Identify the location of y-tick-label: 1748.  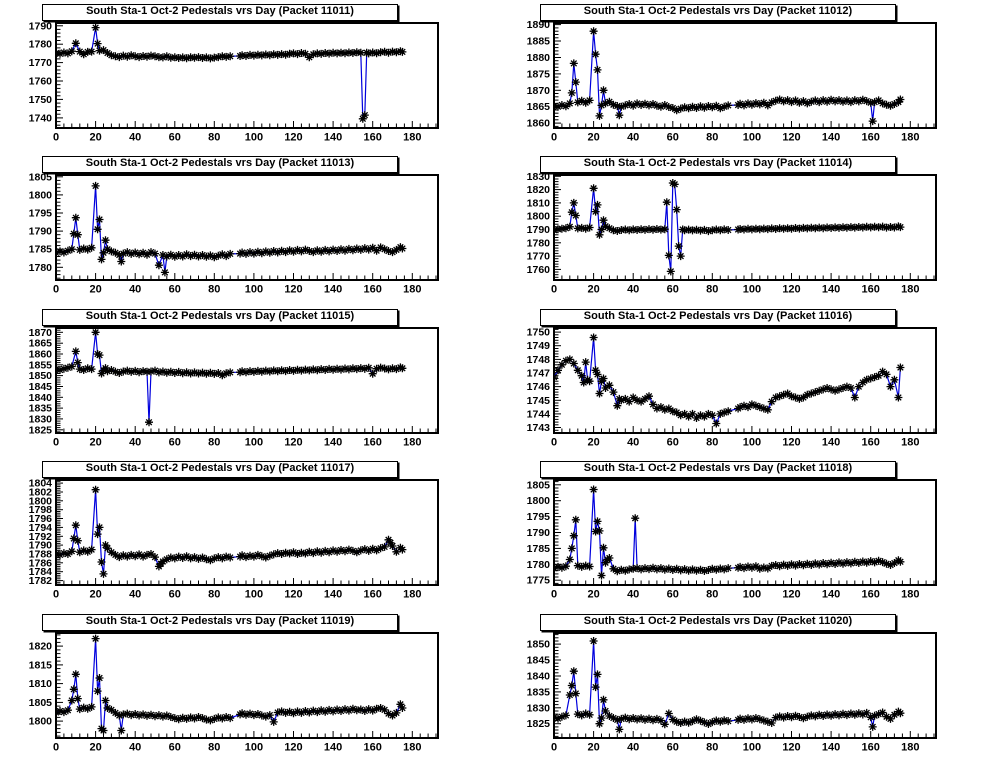
(539, 360).